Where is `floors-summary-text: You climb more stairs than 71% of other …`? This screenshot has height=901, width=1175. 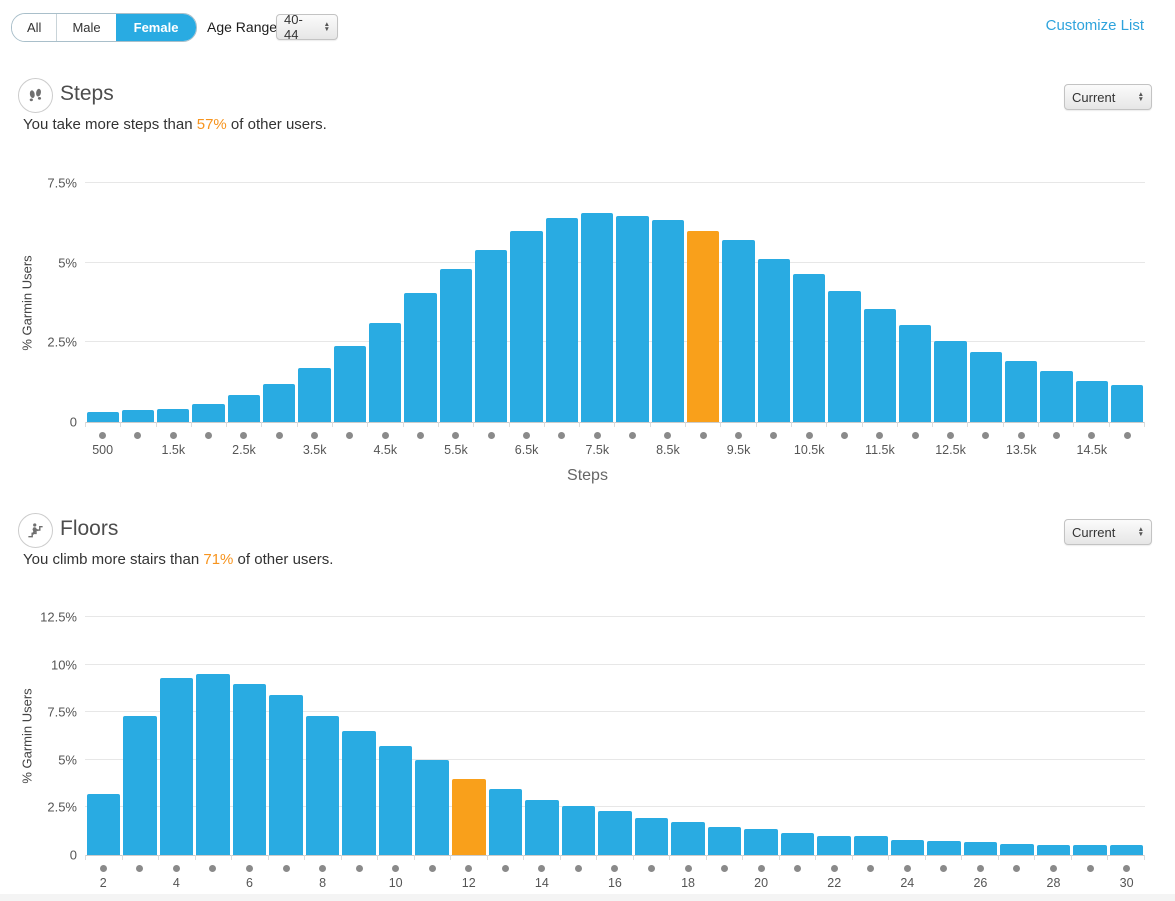
floors-summary-text: You climb more stairs than 71% of other … is located at coordinates (178, 559).